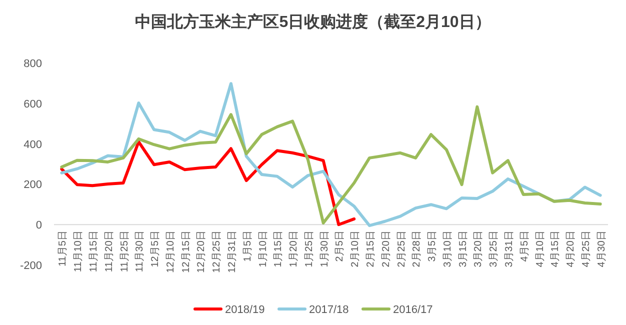 This screenshot has width=626, height=325. What do you see at coordinates (208, 183) in the screenshot?
I see `line-series` at bounding box center [208, 183].